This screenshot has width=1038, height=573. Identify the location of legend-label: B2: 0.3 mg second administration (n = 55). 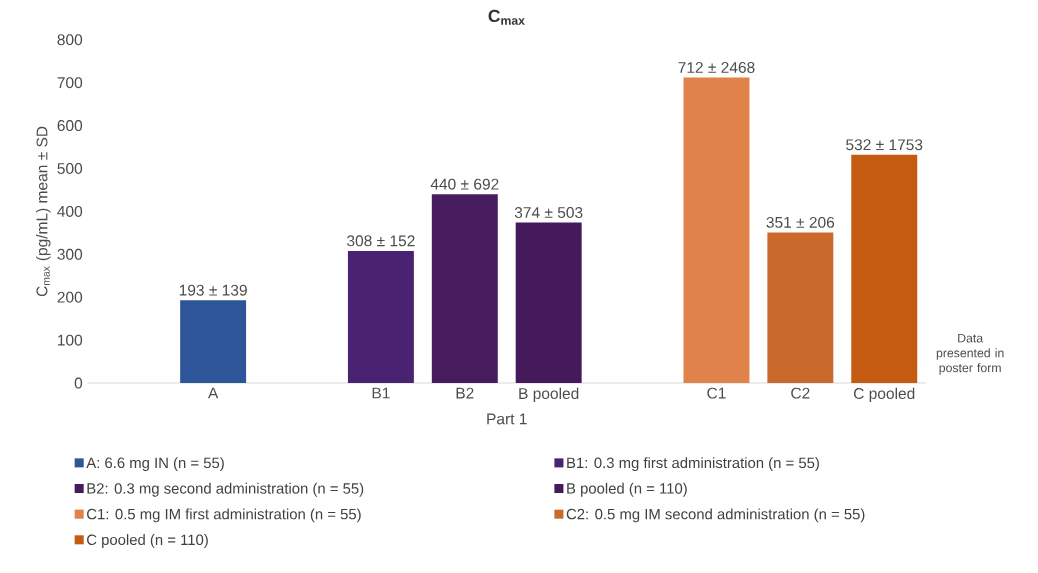
(225, 489).